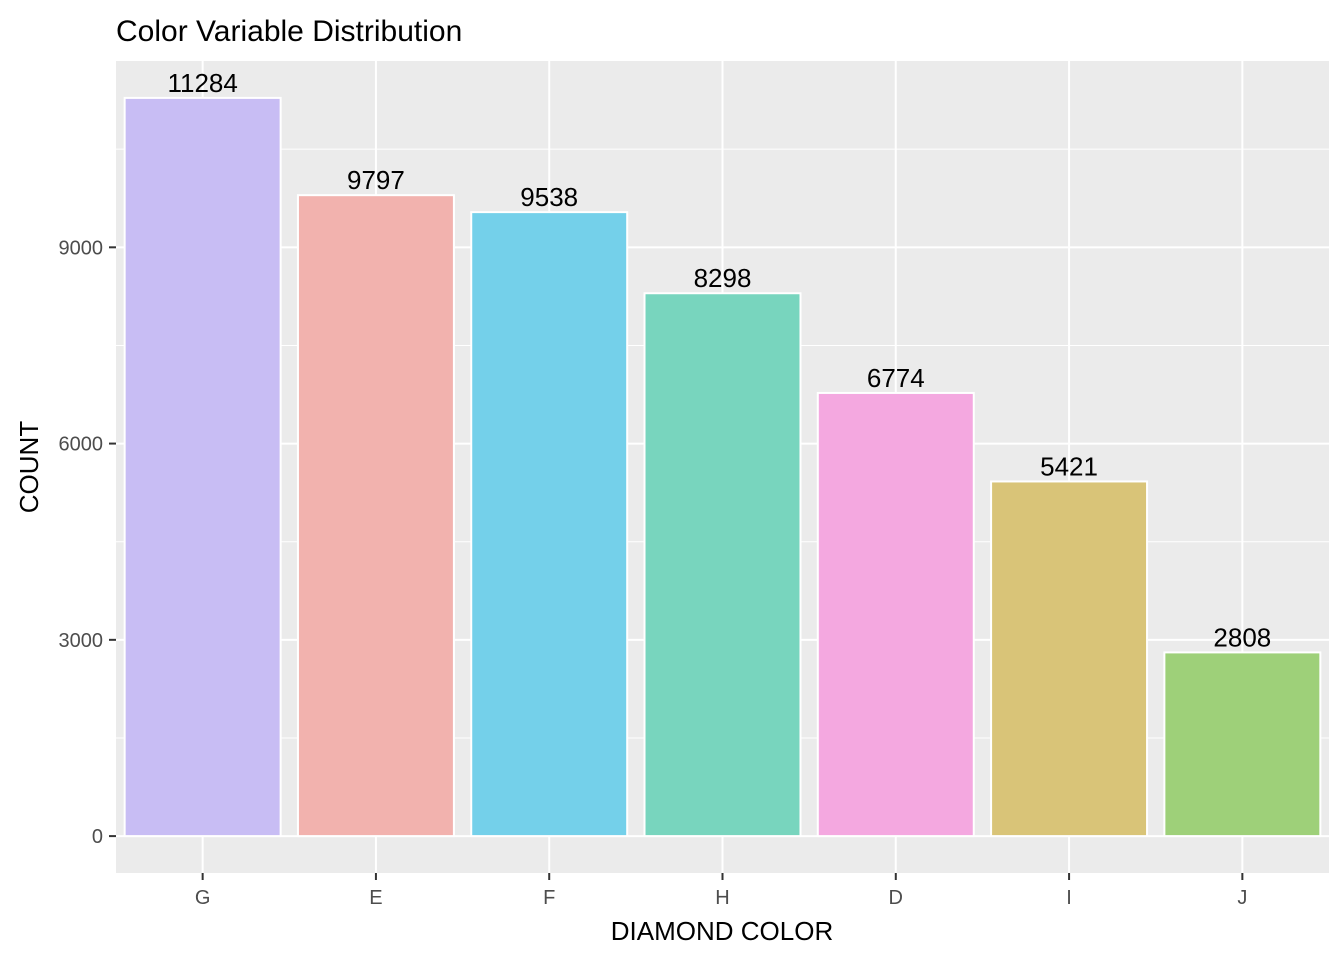 The width and height of the screenshot is (1344, 965). Describe the element at coordinates (722, 931) in the screenshot. I see `x-axis-title: DIAMOND COLOR` at that location.